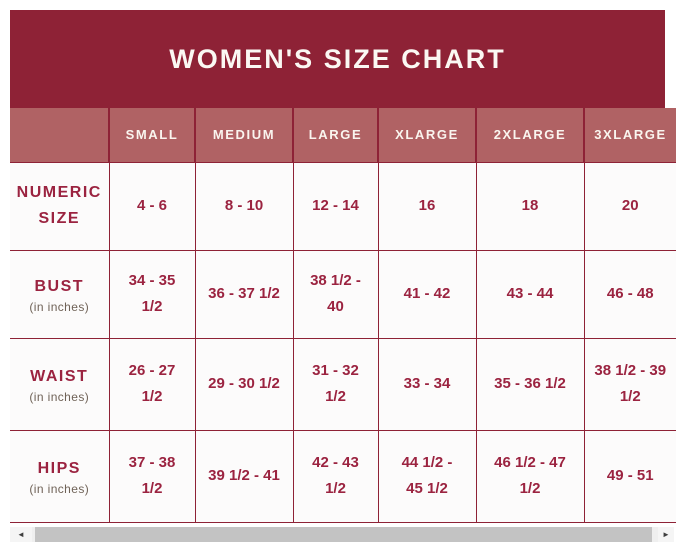 The height and width of the screenshot is (560, 680). I want to click on table-cell: 8 - 10, so click(244, 206).